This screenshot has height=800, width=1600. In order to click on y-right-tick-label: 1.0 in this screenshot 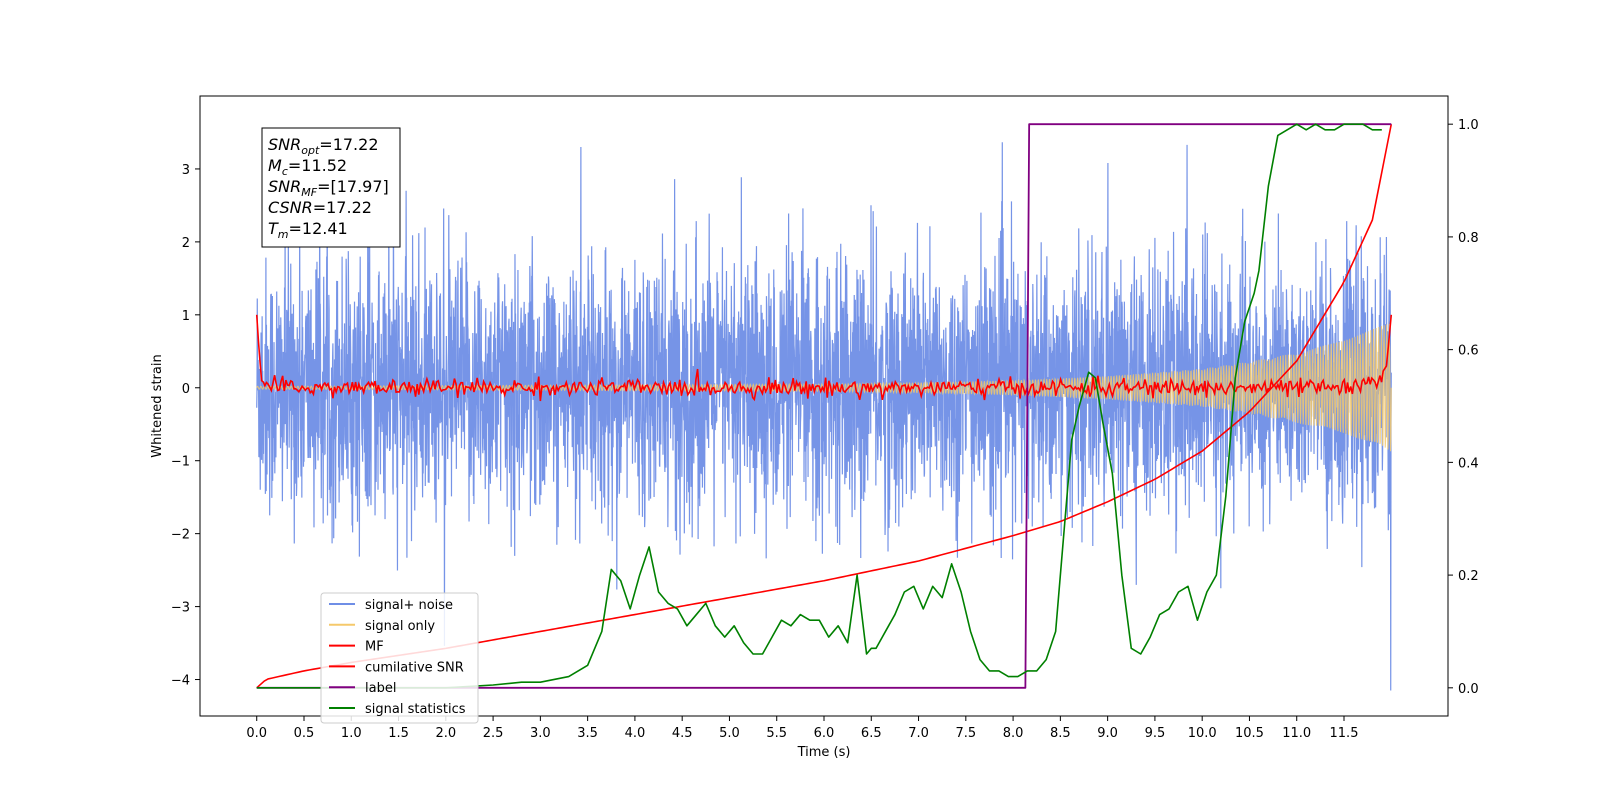, I will do `click(1468, 125)`.